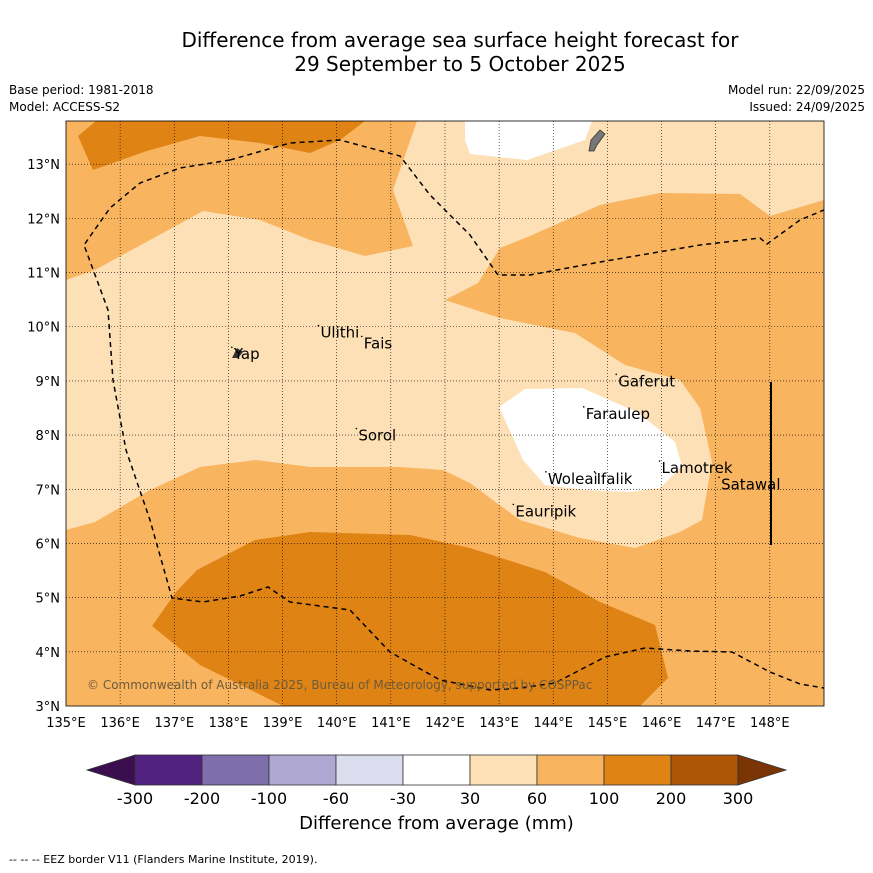  I want to click on lat-tick-label: 6°N, so click(48, 544).